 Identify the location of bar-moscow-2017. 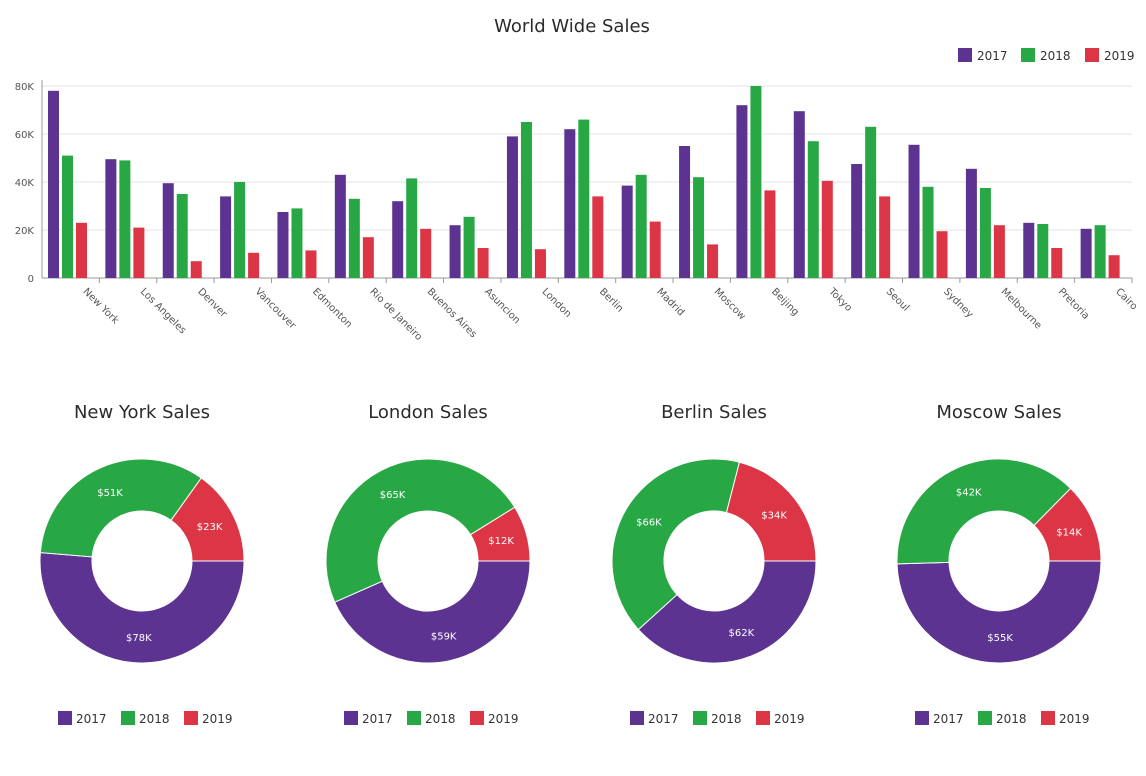
(685, 212).